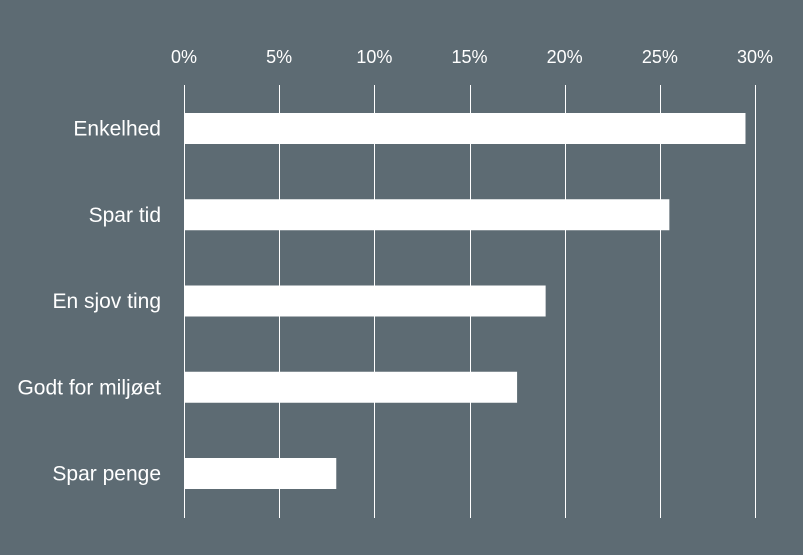 The image size is (803, 555). What do you see at coordinates (125, 215) in the screenshot?
I see `category-label: Spar tid` at bounding box center [125, 215].